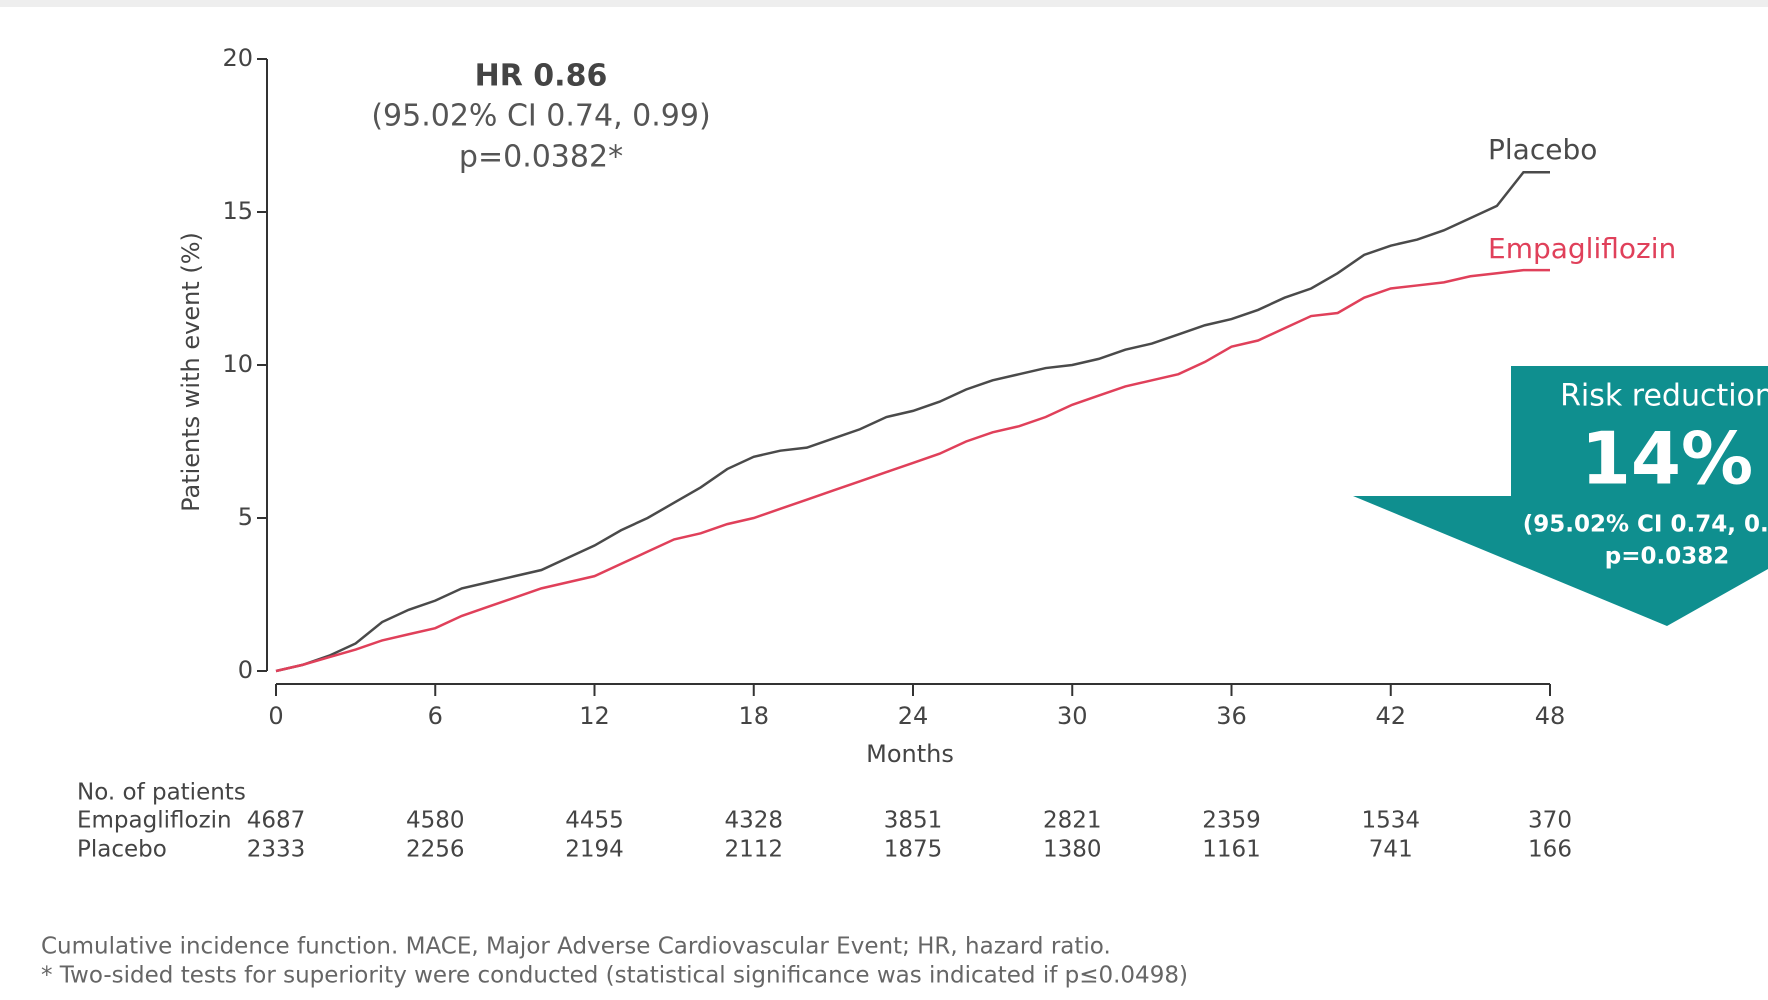 The width and height of the screenshot is (1768, 1000). Describe the element at coordinates (237, 364) in the screenshot. I see `y-tick-label: 10` at that location.